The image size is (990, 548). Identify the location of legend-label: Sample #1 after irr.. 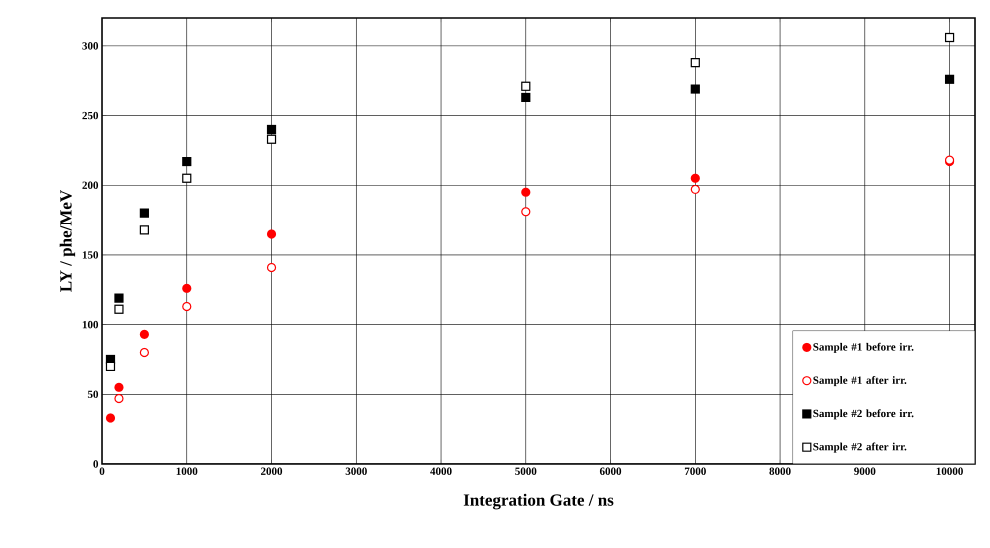
(859, 381).